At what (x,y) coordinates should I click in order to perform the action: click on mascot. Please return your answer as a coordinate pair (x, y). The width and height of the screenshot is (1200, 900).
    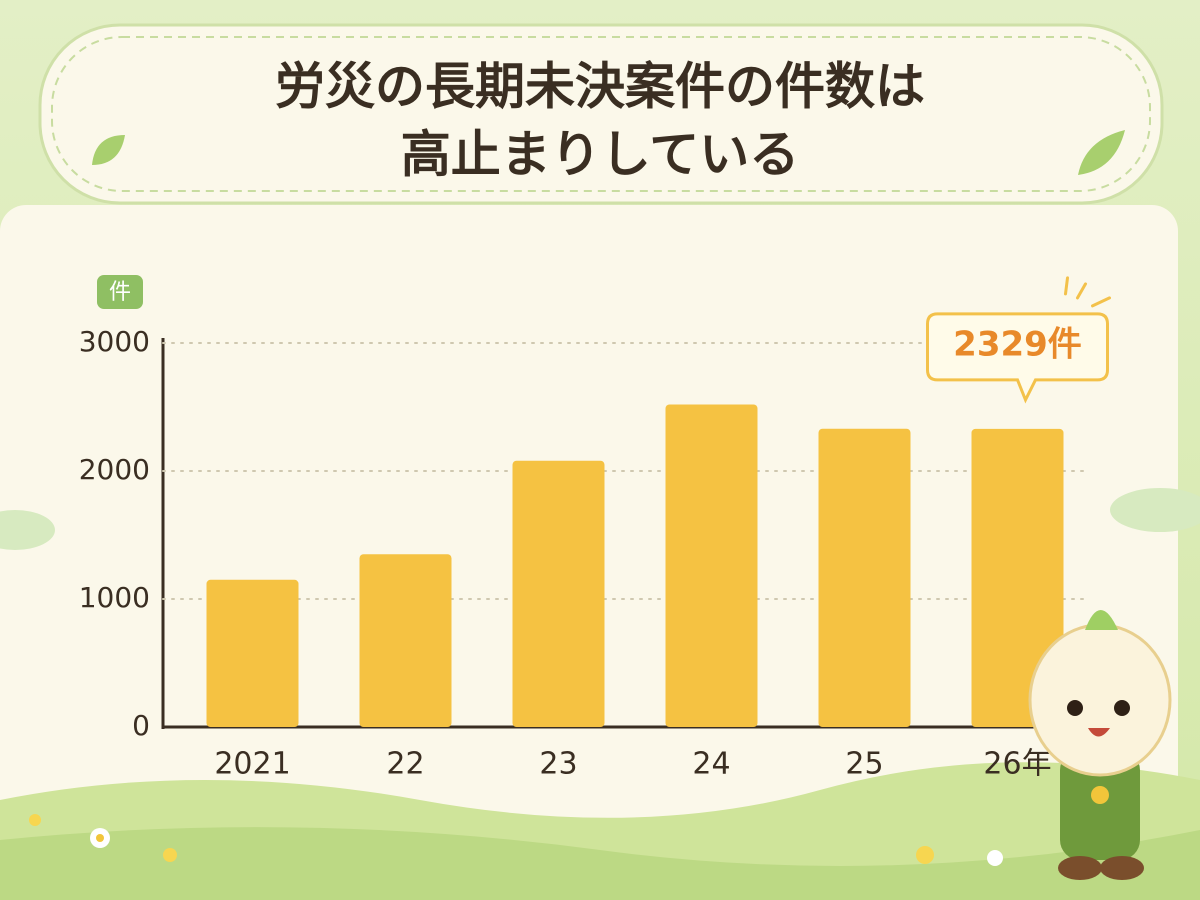
    Looking at the image, I should click on (1100, 745).